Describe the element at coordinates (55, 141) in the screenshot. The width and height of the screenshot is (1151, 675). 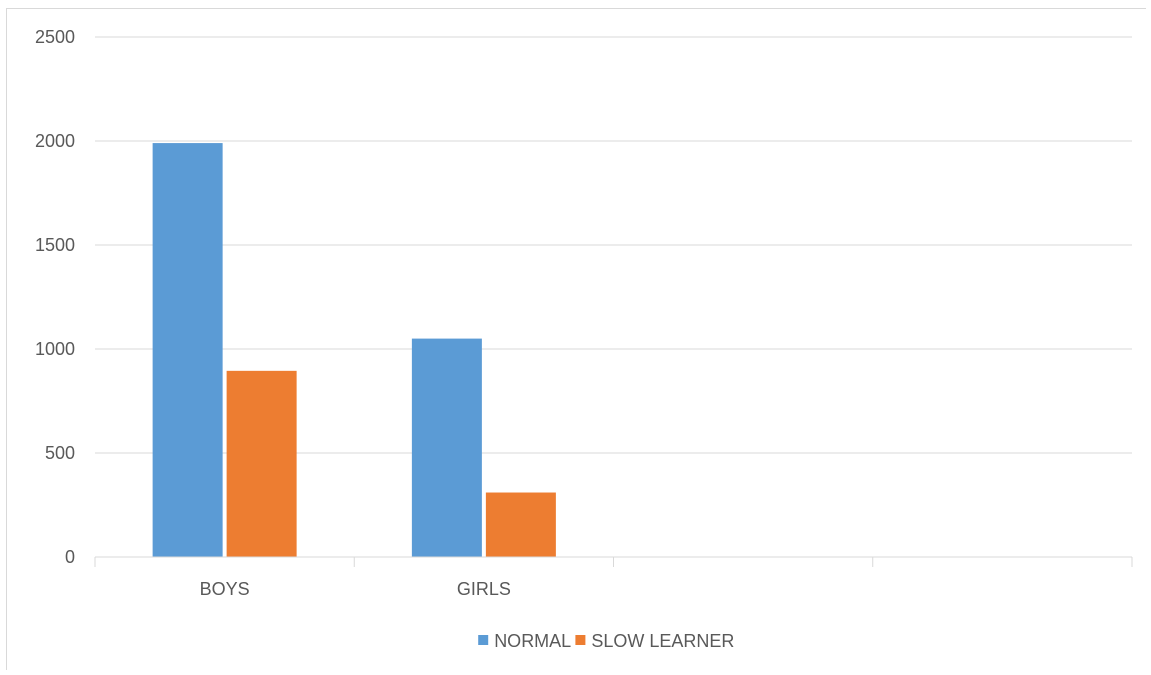
I see `y-tick-label-2000: 2000` at that location.